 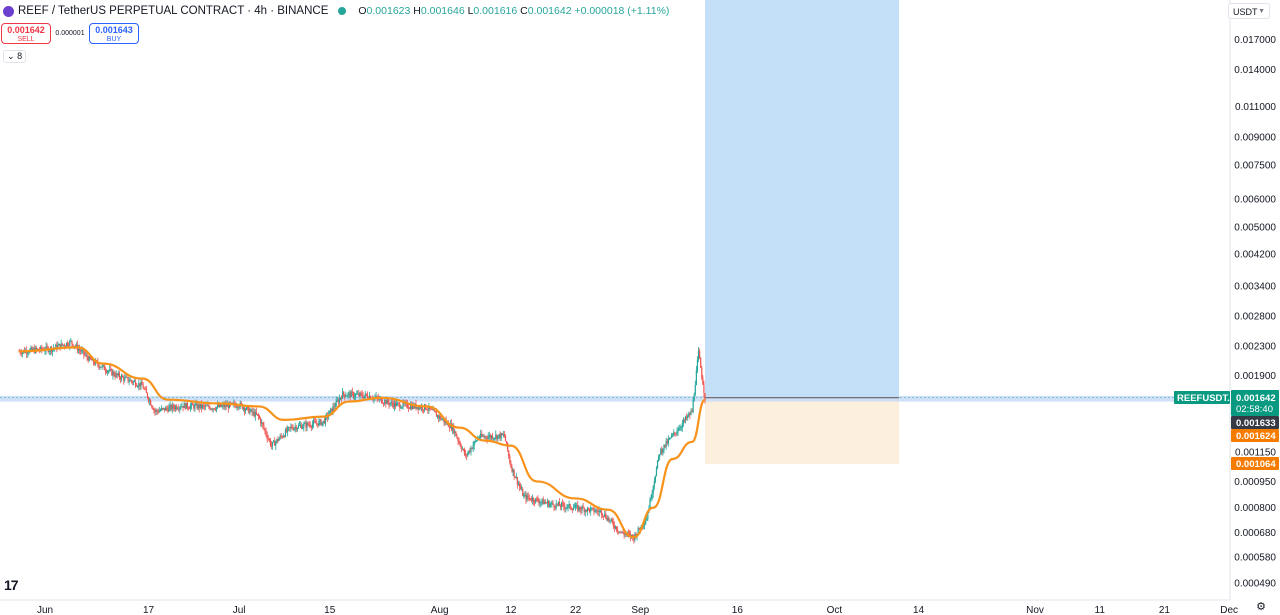 I want to click on currency-select: USDT ▼, so click(x=1249, y=11).